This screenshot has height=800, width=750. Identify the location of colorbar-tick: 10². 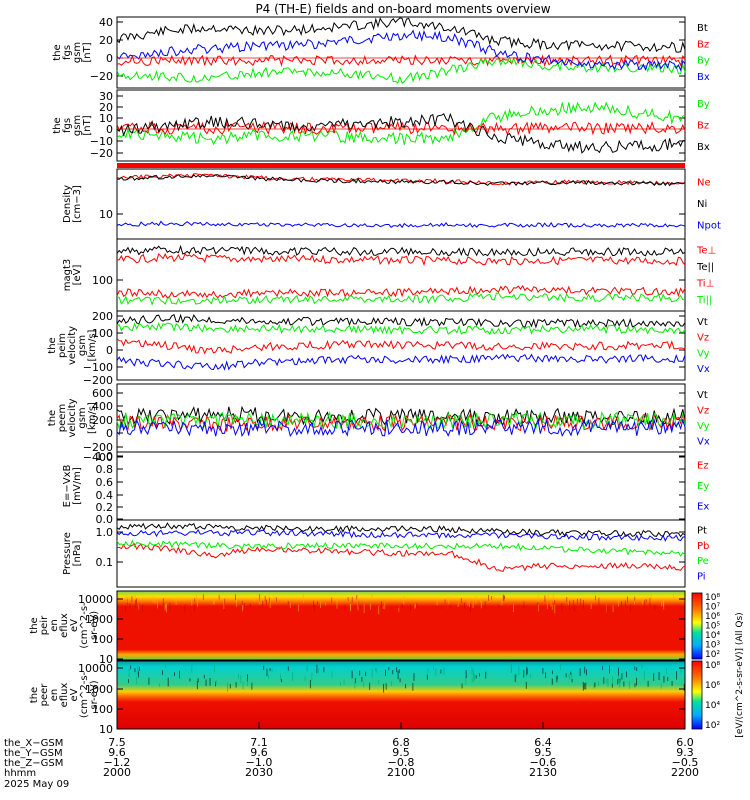
(712, 655).